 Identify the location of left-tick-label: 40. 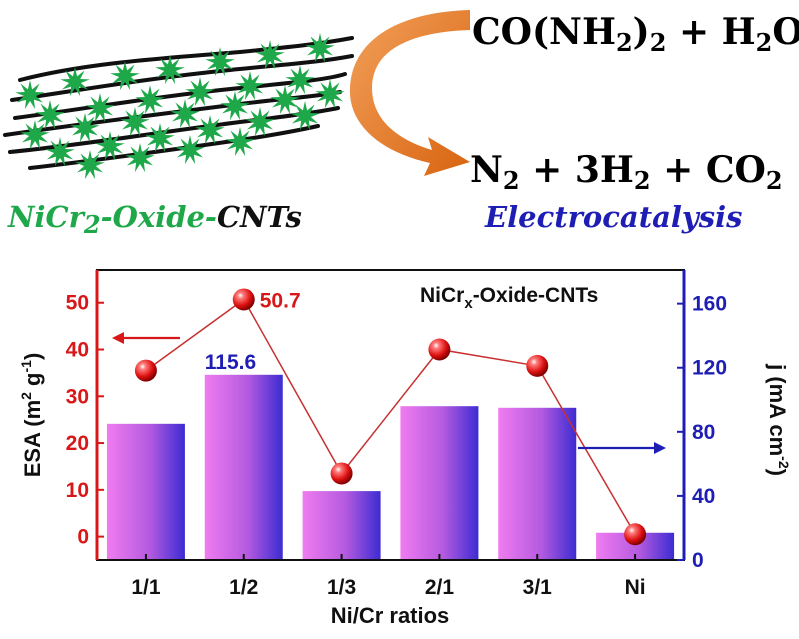
(77, 350).